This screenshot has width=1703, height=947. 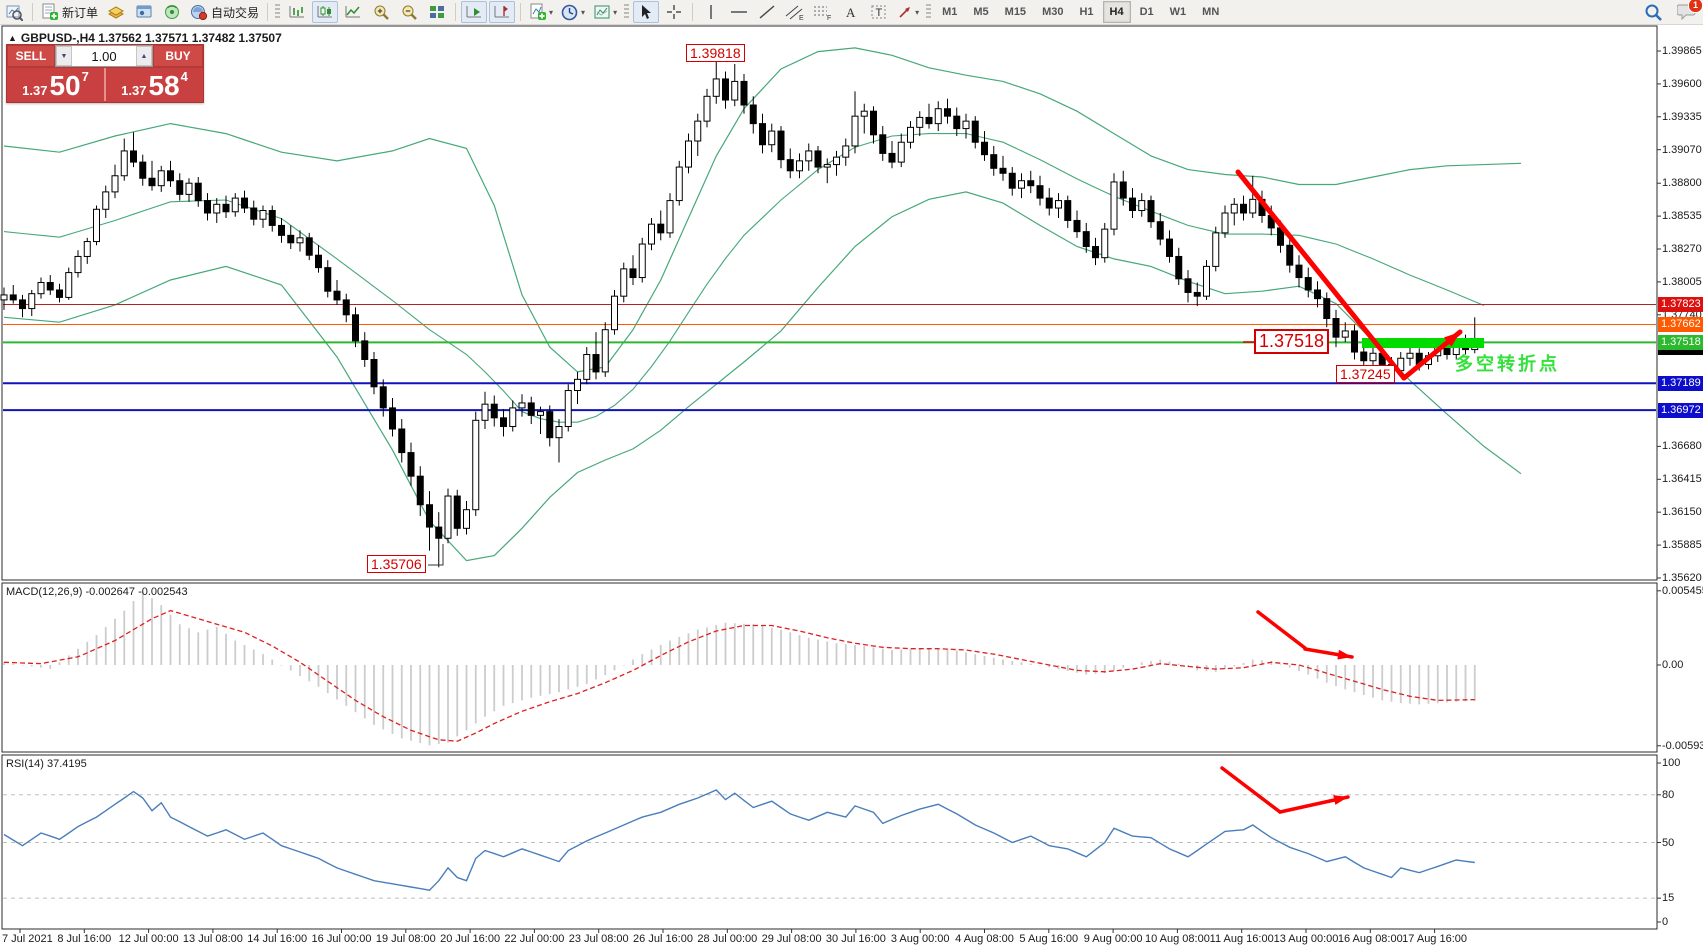 What do you see at coordinates (1086, 12) in the screenshot?
I see `timeframe-button-H1: H1` at bounding box center [1086, 12].